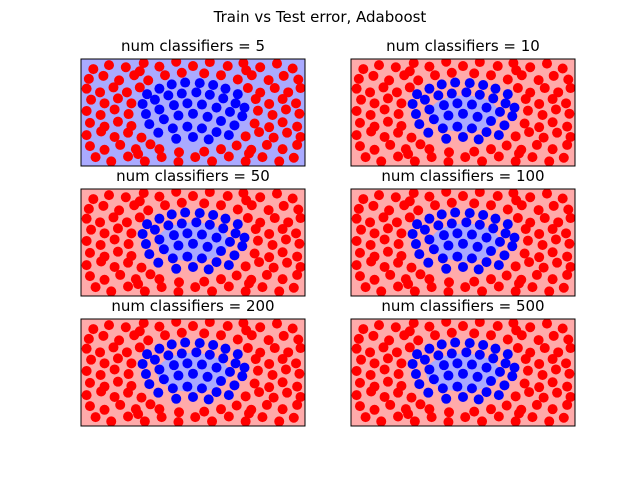  I want to click on subplot-title: num classifiers = 5, so click(193, 46).